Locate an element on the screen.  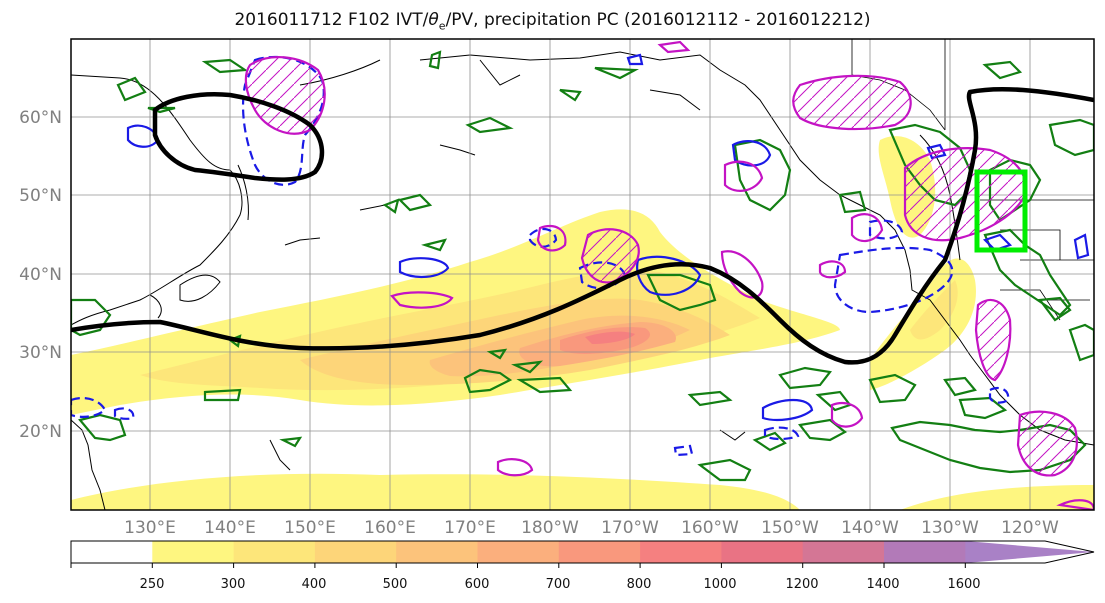
cb-label-1000: 1000 is located at coordinates (719, 584).